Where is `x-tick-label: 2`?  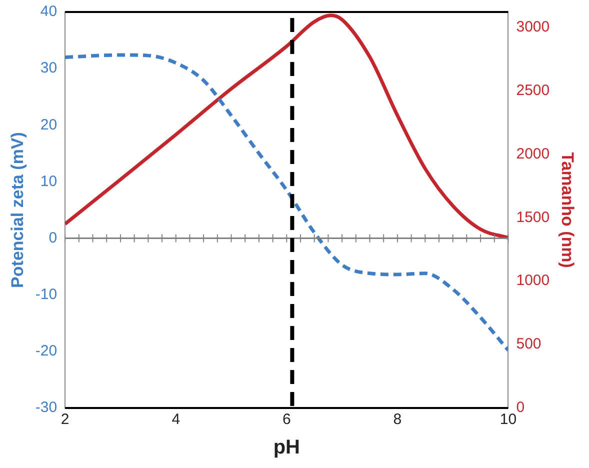
x-tick-label: 2 is located at coordinates (65, 419).